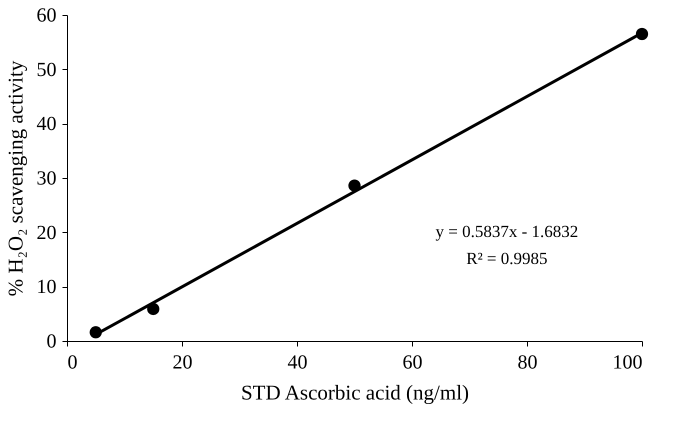  Describe the element at coordinates (46, 124) in the screenshot. I see `y-tick-label: 40` at that location.